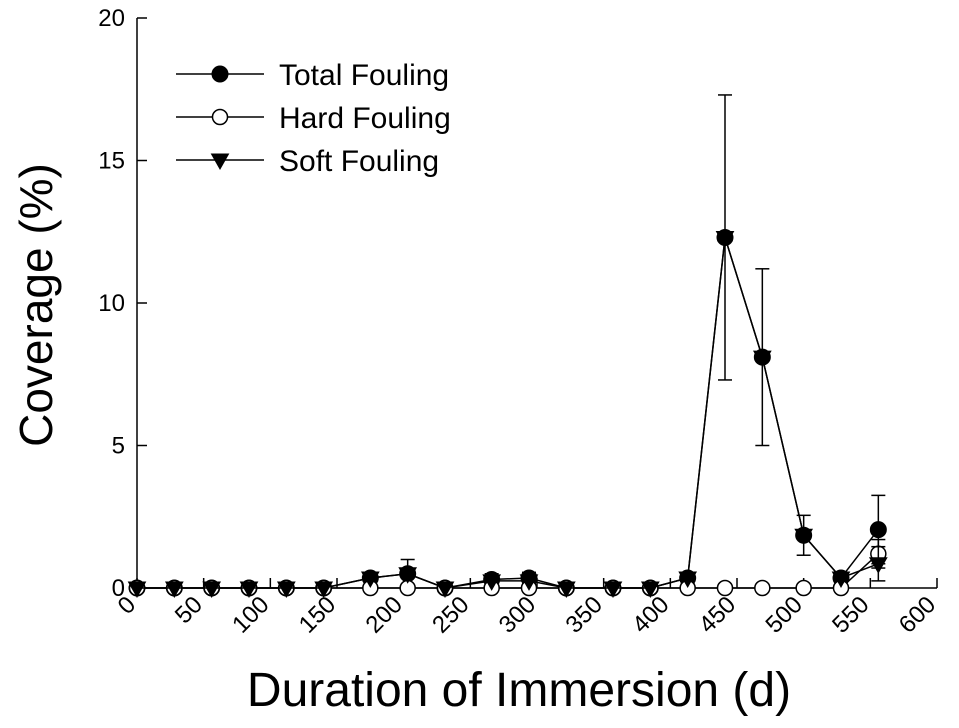 The width and height of the screenshot is (959, 728). What do you see at coordinates (450, 614) in the screenshot?
I see `x-tick-label-5: 250` at bounding box center [450, 614].